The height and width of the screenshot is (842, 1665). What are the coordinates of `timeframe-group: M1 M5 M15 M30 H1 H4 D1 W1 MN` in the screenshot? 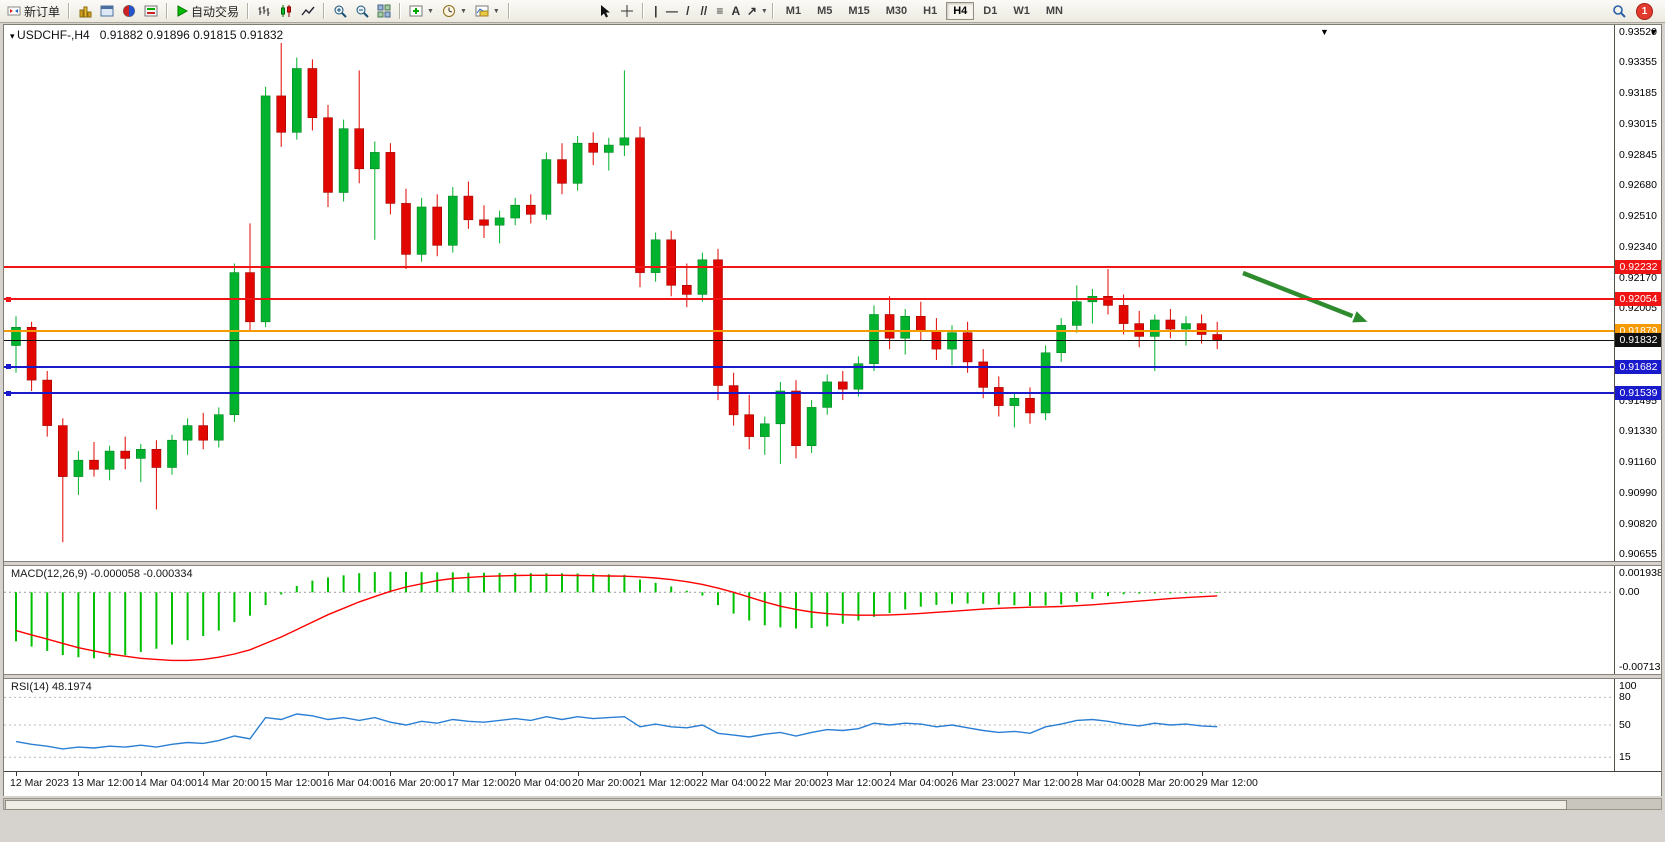 It's located at (924, 11).